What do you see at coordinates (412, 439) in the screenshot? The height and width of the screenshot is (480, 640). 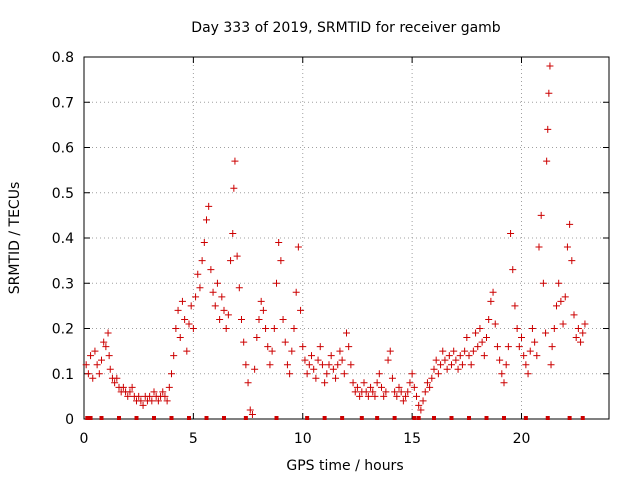 I see `x-tick-label: 15` at bounding box center [412, 439].